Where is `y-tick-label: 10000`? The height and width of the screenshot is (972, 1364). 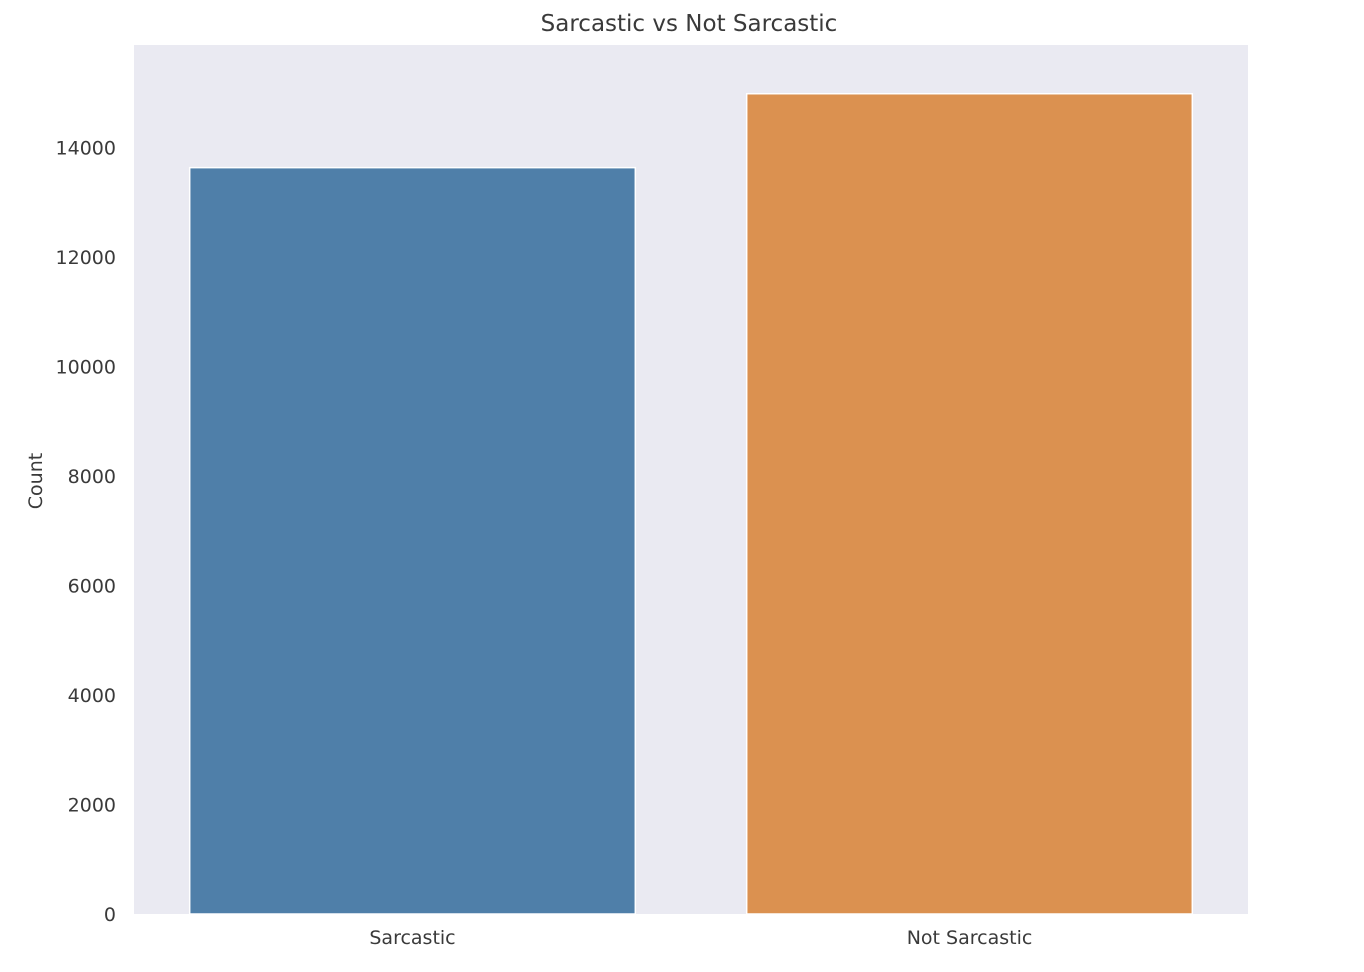 y-tick-label: 10000 is located at coordinates (86, 367).